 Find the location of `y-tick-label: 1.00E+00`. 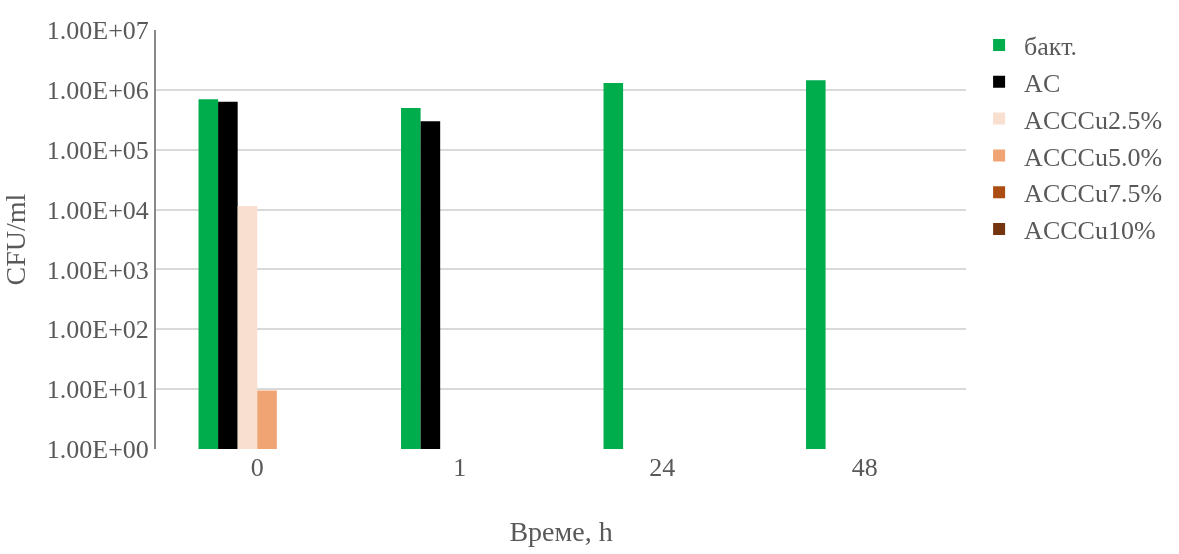

y-tick-label: 1.00E+00 is located at coordinates (97, 450).